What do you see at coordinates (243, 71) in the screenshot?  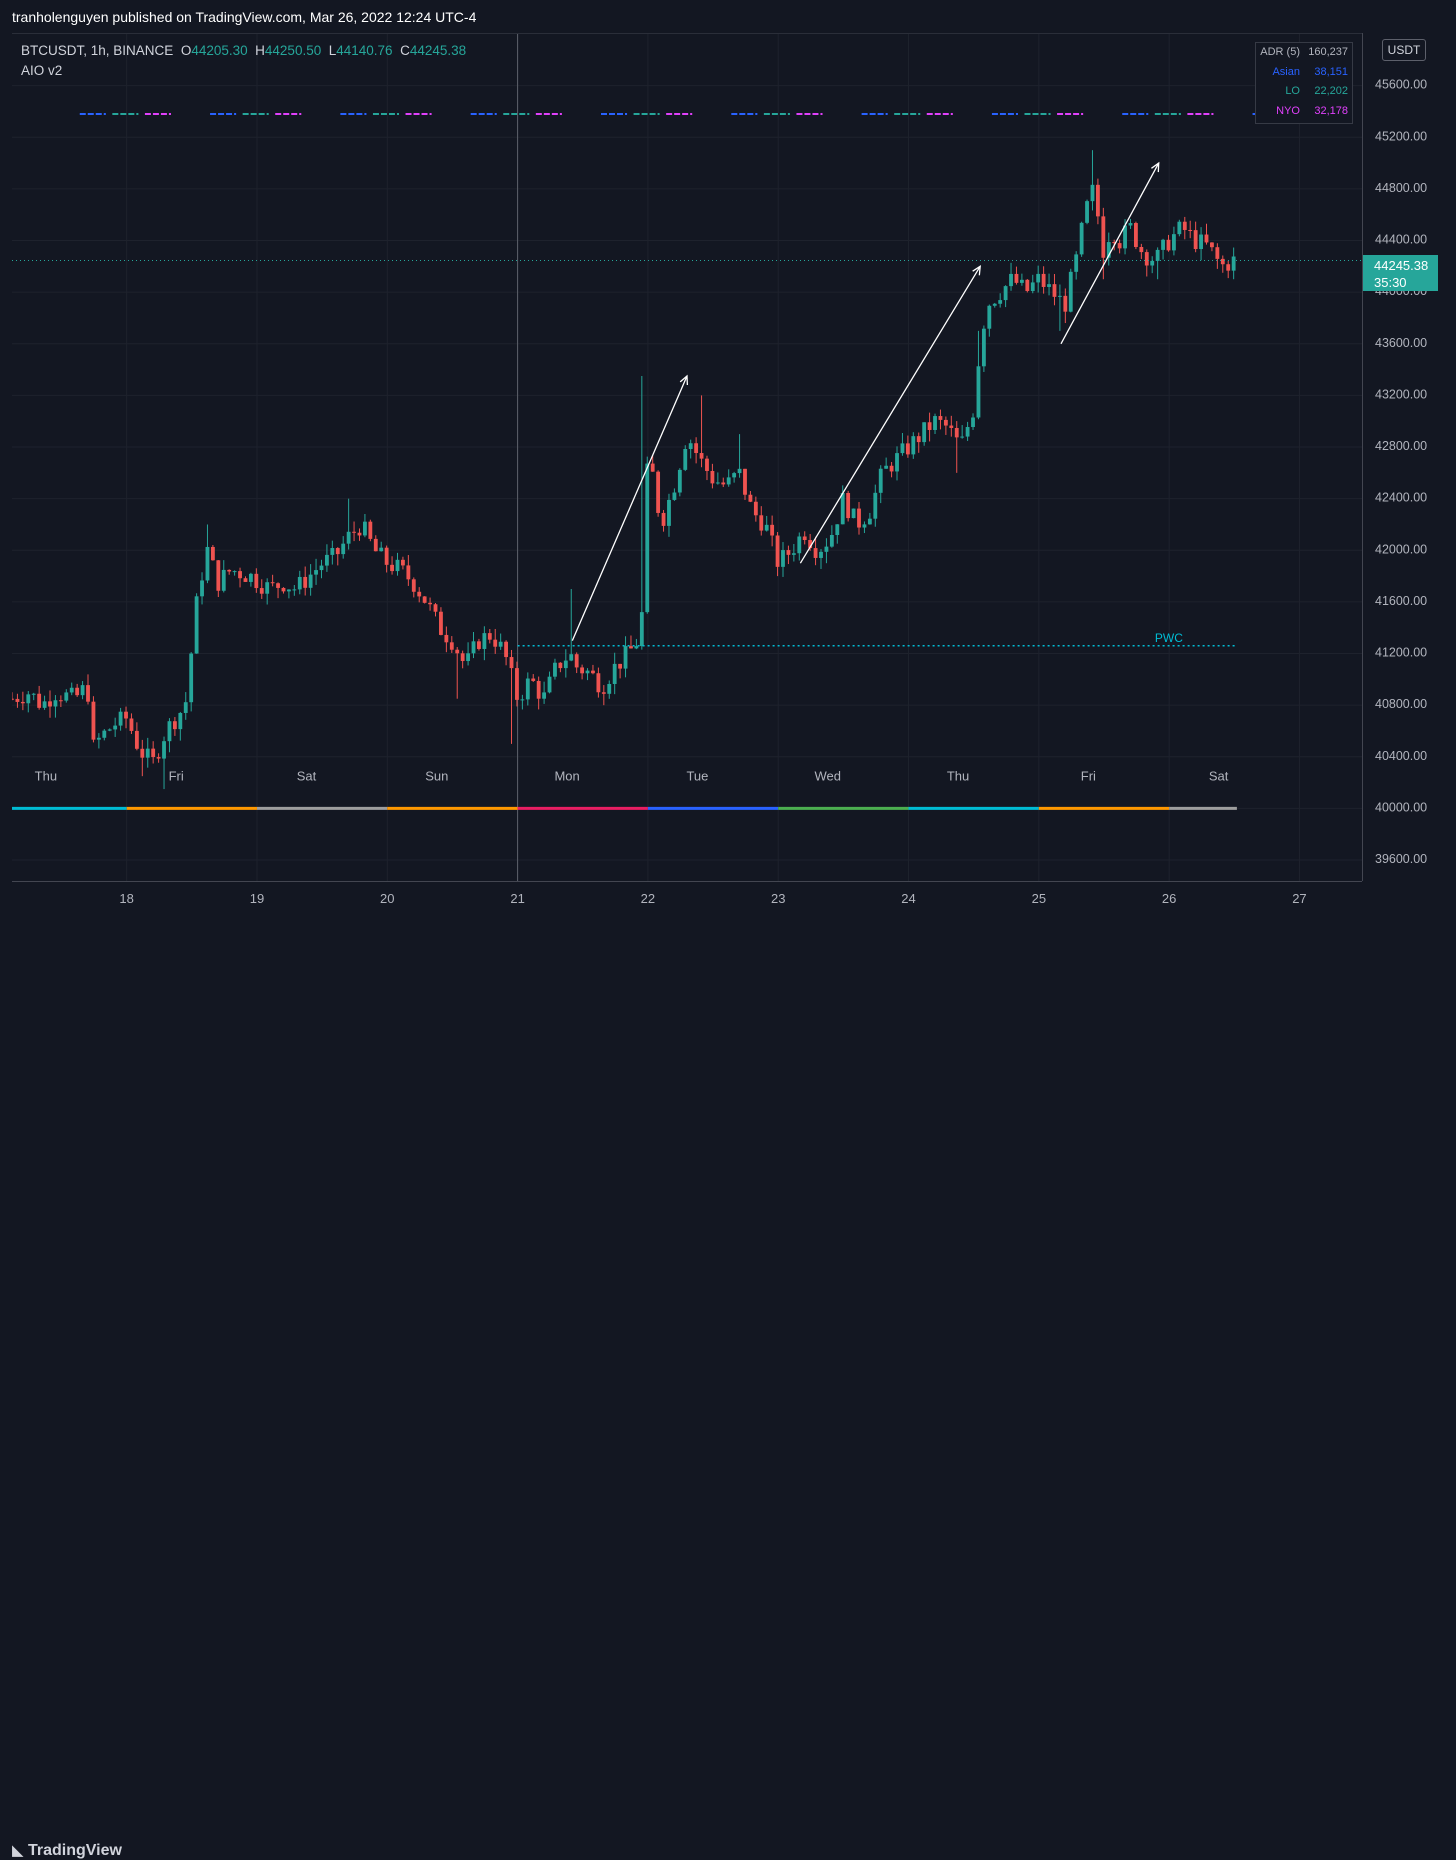 I see `indicator-row: AIO v2` at bounding box center [243, 71].